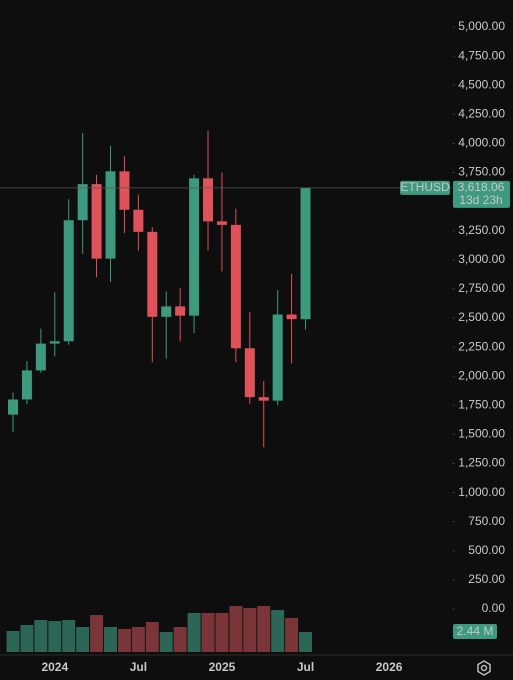  What do you see at coordinates (486, 579) in the screenshot?
I see `y-tick-label: 250.00` at bounding box center [486, 579].